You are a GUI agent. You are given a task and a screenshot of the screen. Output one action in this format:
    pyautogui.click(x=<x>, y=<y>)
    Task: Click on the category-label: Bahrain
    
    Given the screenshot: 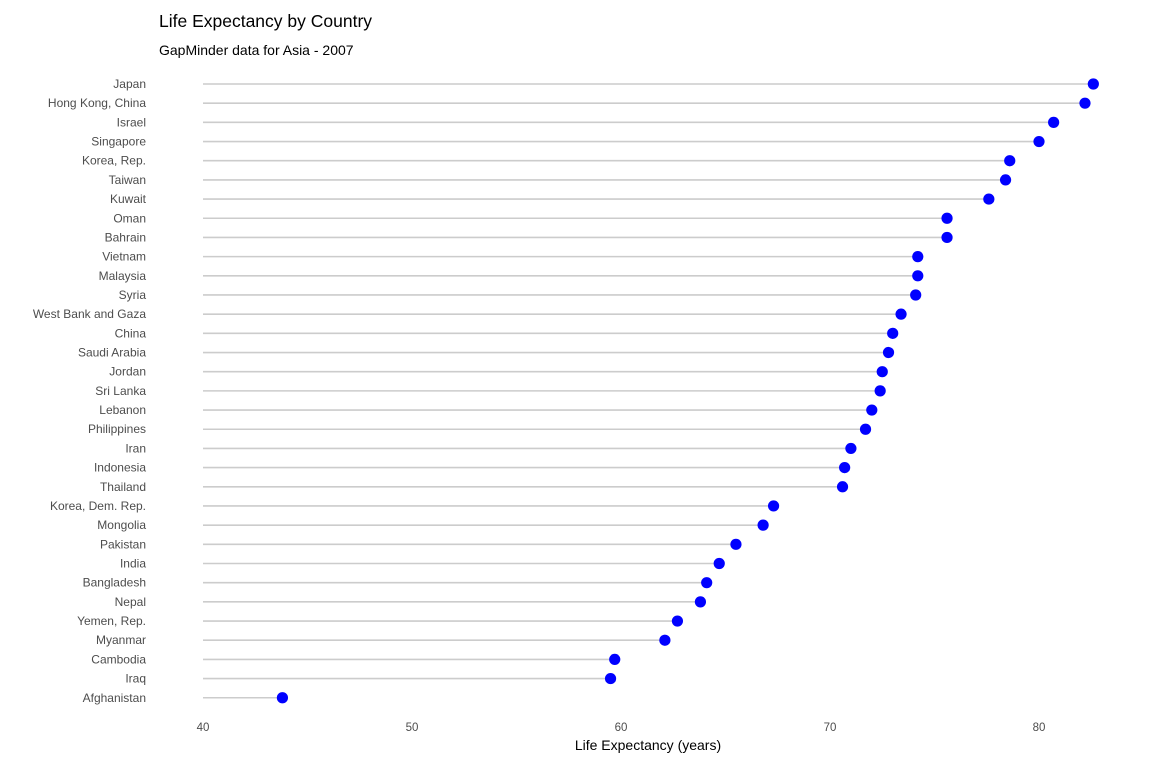 What is the action you would take?
    pyautogui.click(x=125, y=237)
    